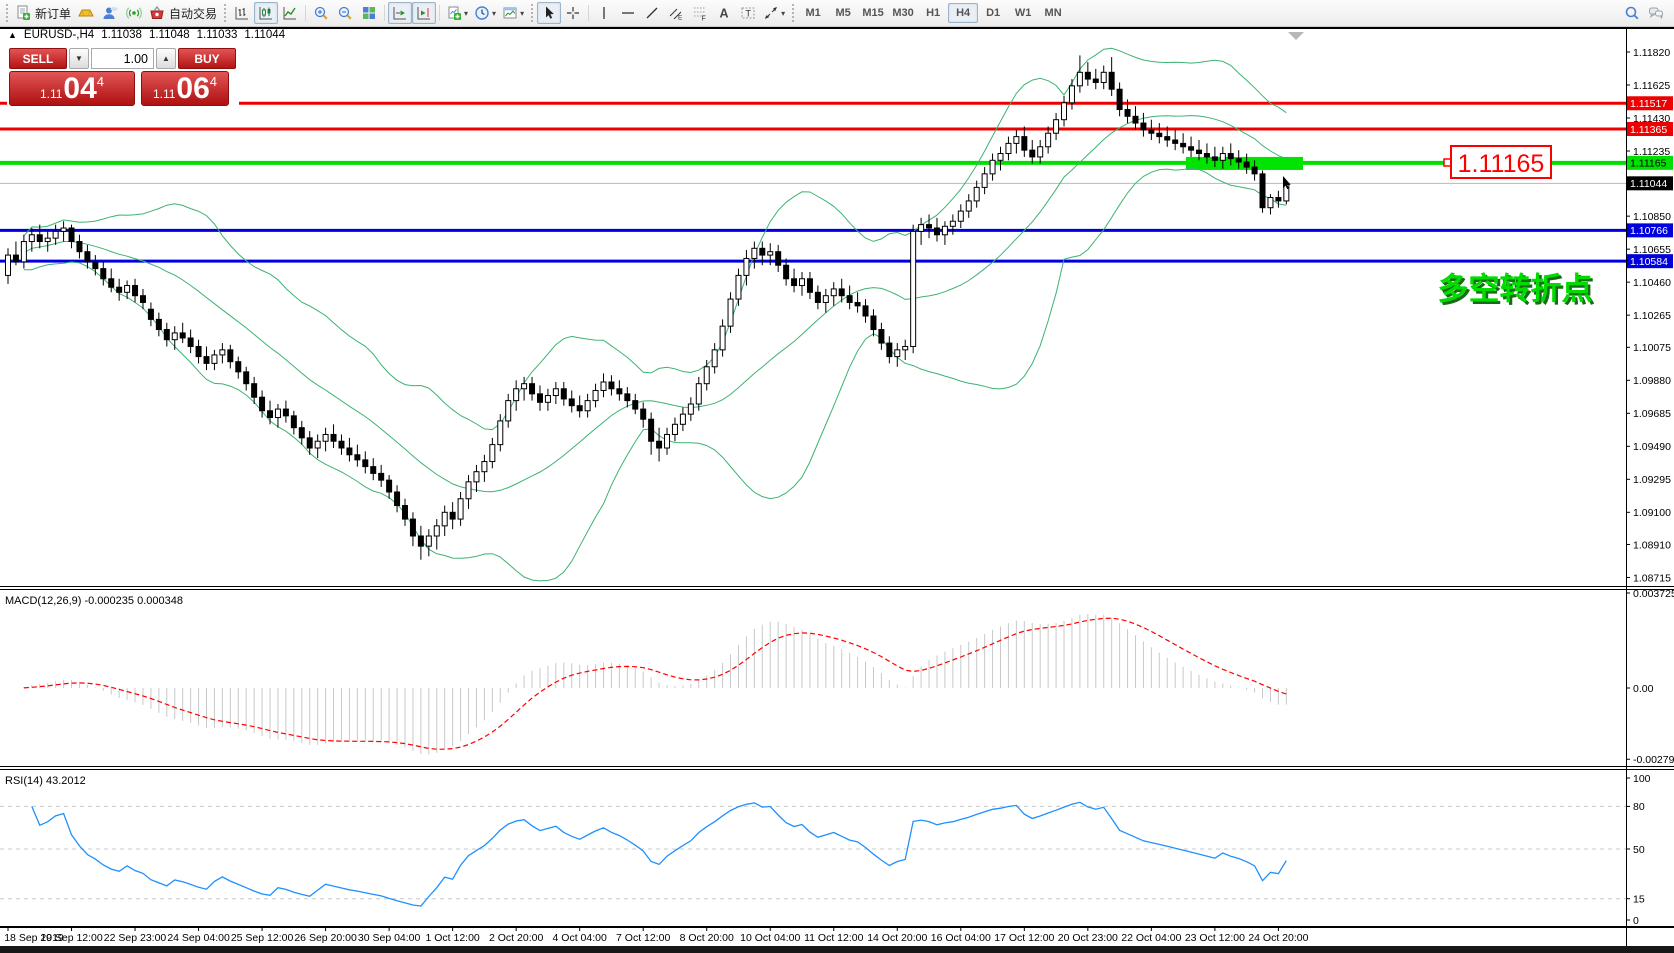  I want to click on cursor-button, so click(549, 13).